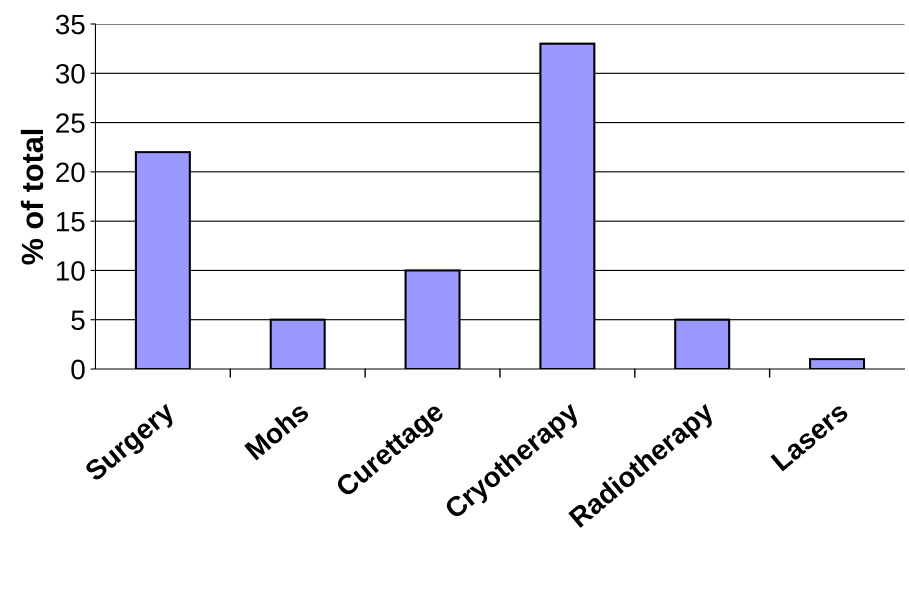 The height and width of the screenshot is (600, 909). What do you see at coordinates (32, 197) in the screenshot?
I see `y-axis-title: % of total` at bounding box center [32, 197].